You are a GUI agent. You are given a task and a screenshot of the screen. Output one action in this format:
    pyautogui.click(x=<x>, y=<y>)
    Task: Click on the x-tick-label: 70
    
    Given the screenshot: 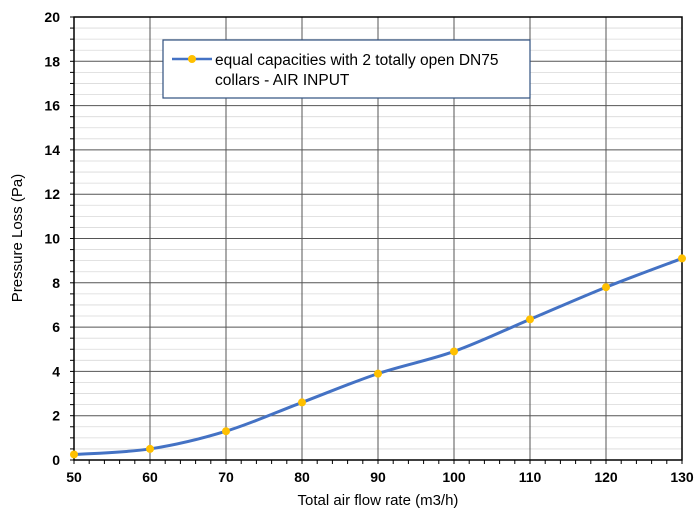 What is the action you would take?
    pyautogui.click(x=226, y=477)
    